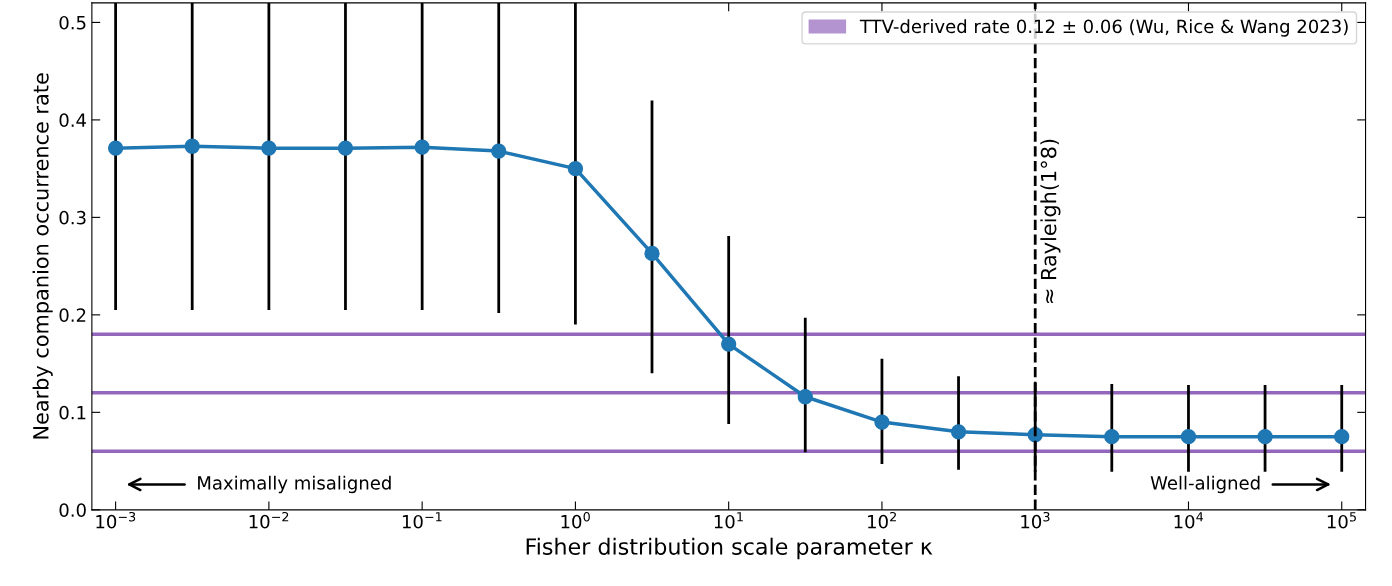 Image resolution: width=1392 pixels, height=586 pixels. I want to click on x-tick-label: 10$^{2}$, so click(882, 520).